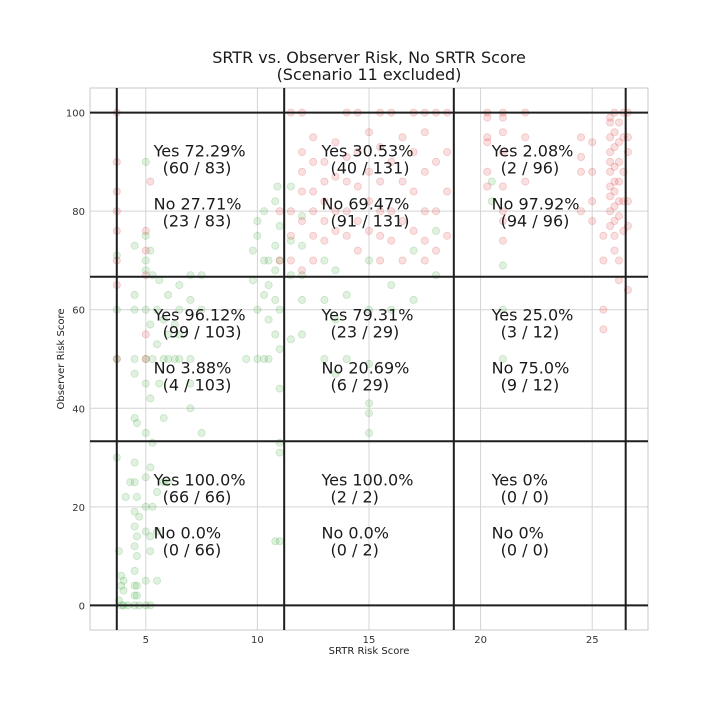 Image resolution: width=720 pixels, height=720 pixels. What do you see at coordinates (530, 332) in the screenshot?
I see `annotation-yes-count: (3 / 12)` at bounding box center [530, 332].